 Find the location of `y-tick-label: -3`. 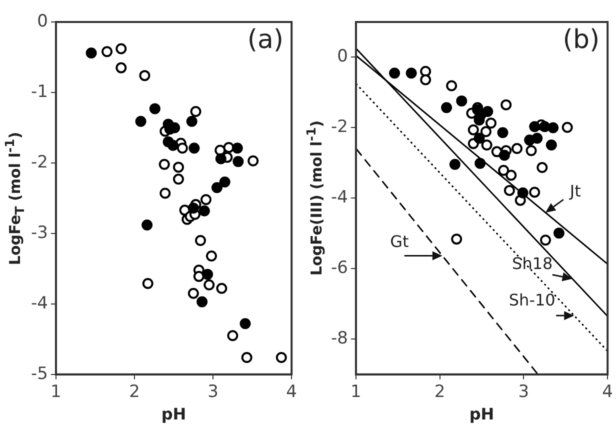

y-tick-label: -3 is located at coordinates (39, 232).